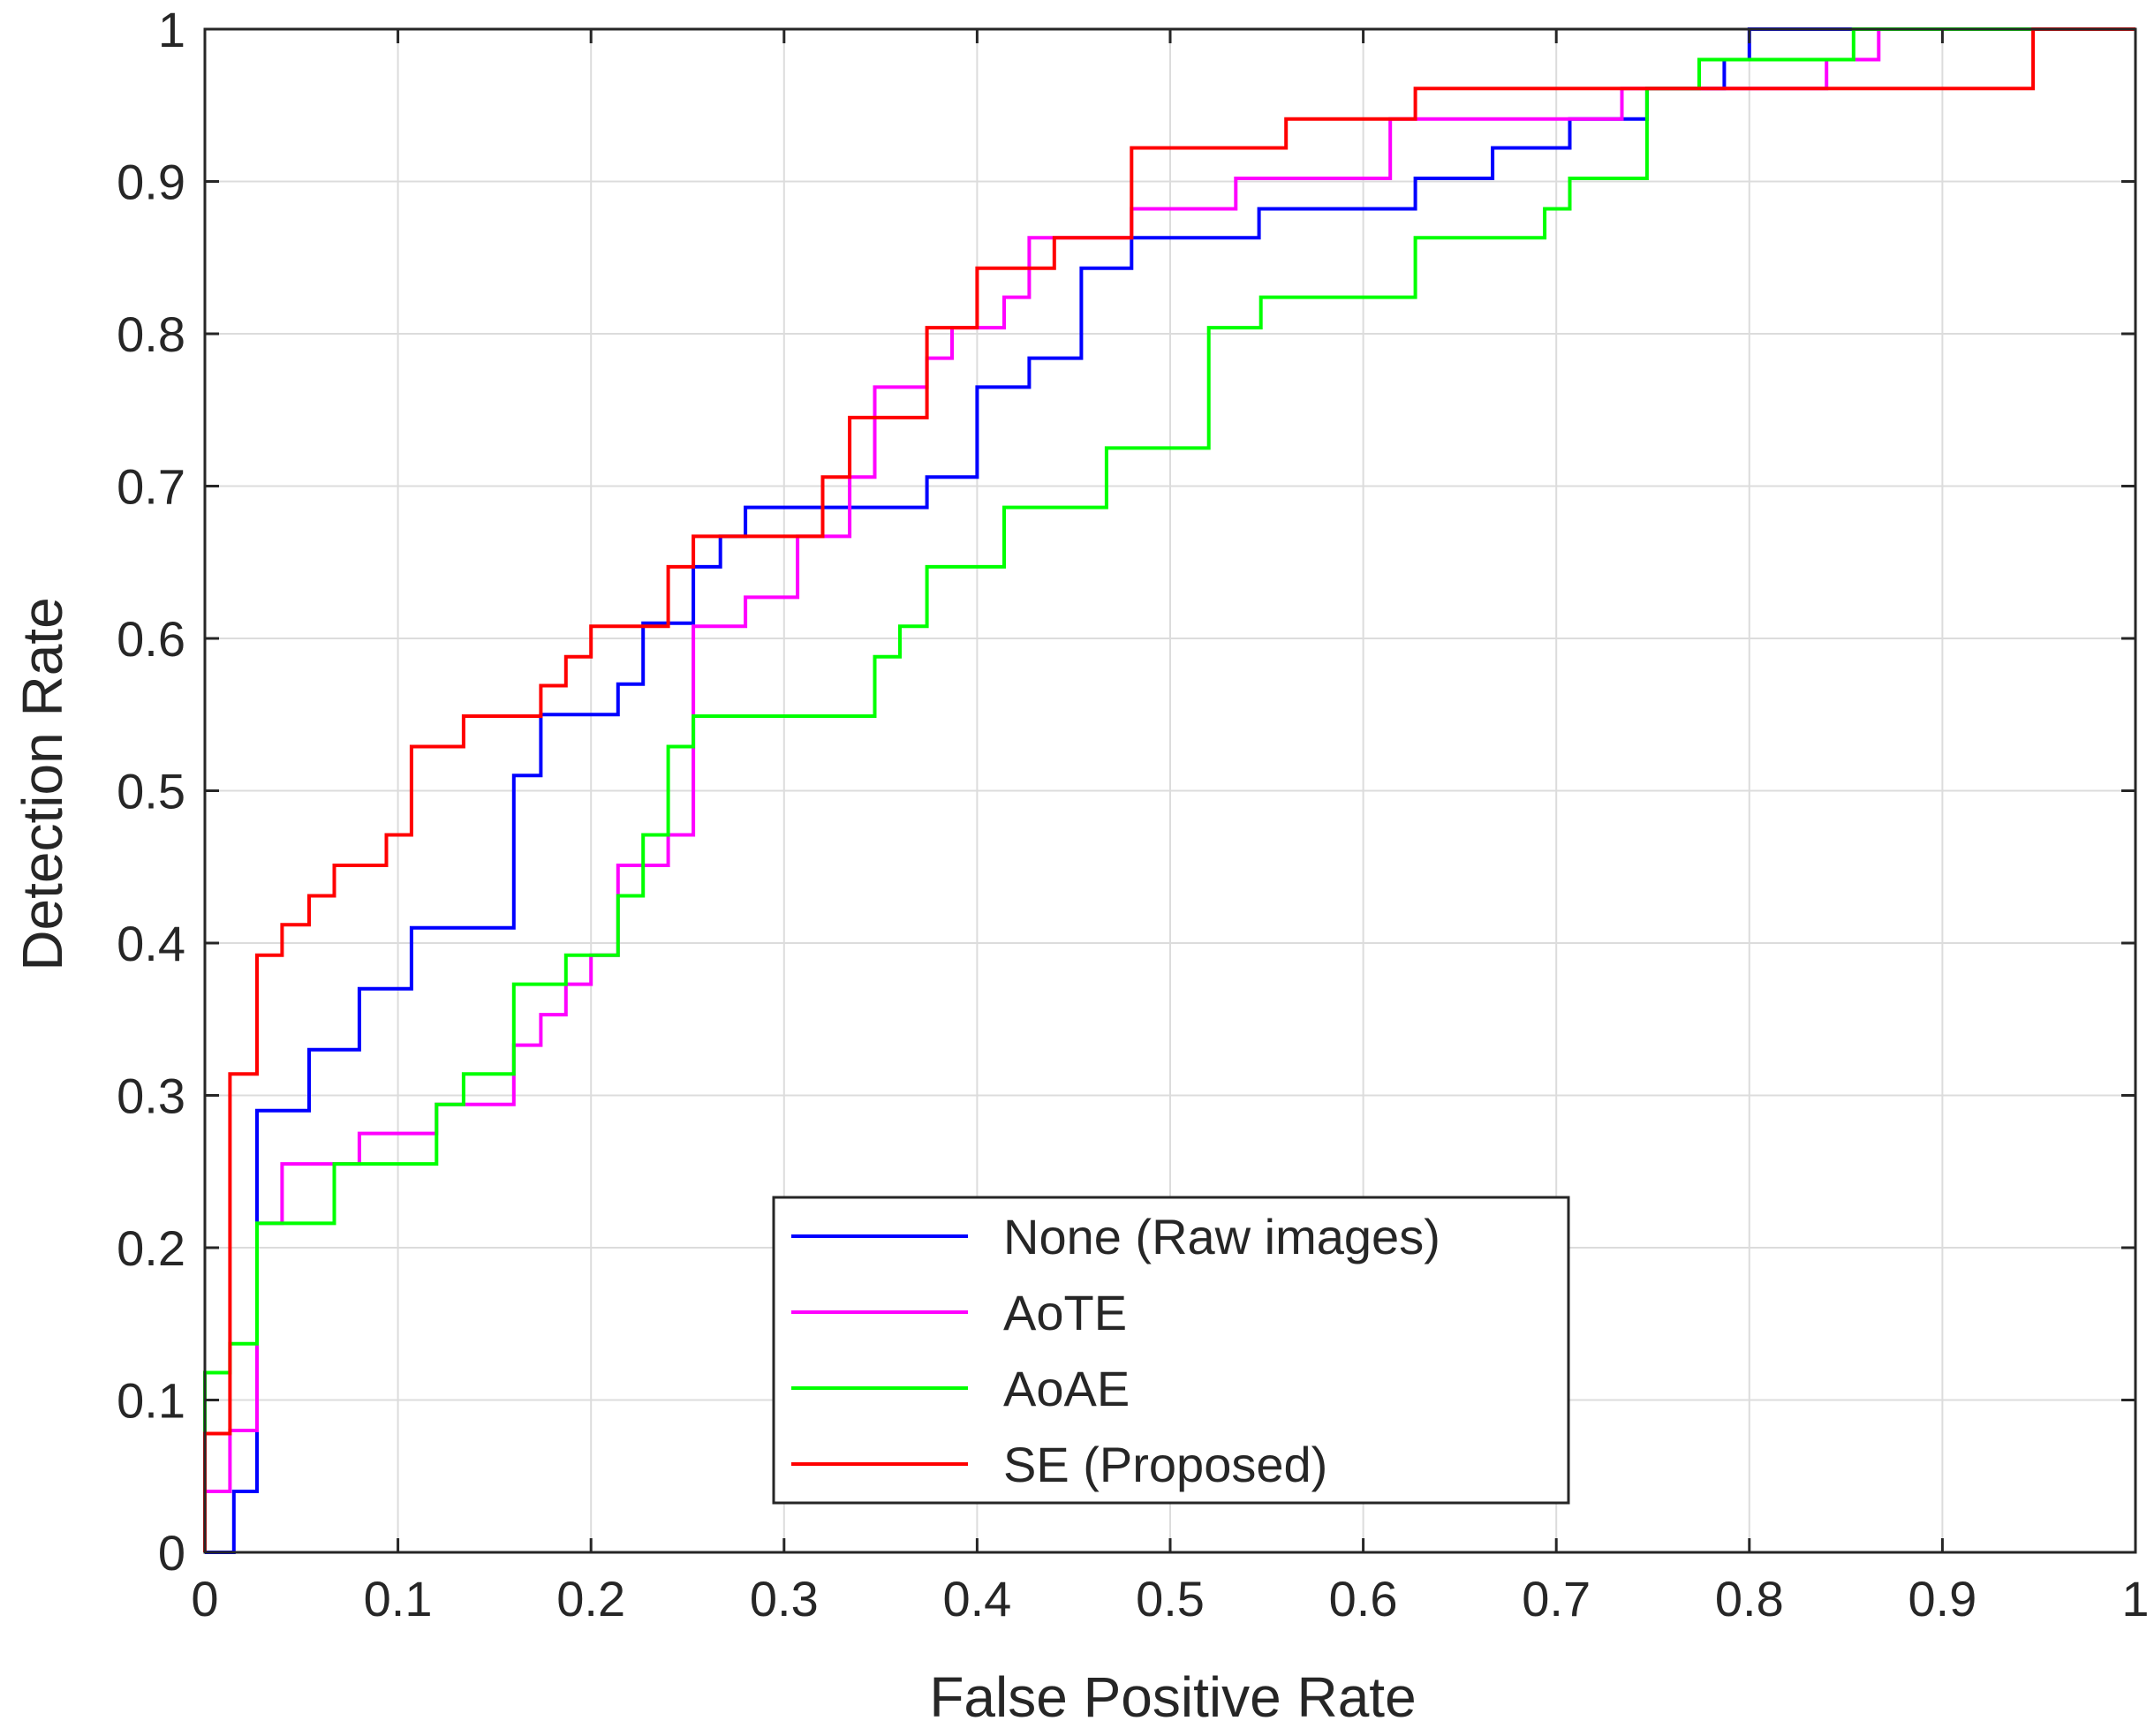 The image size is (2154, 1736). Describe the element at coordinates (151, 1401) in the screenshot. I see `y-tick-label: 0.1` at that location.